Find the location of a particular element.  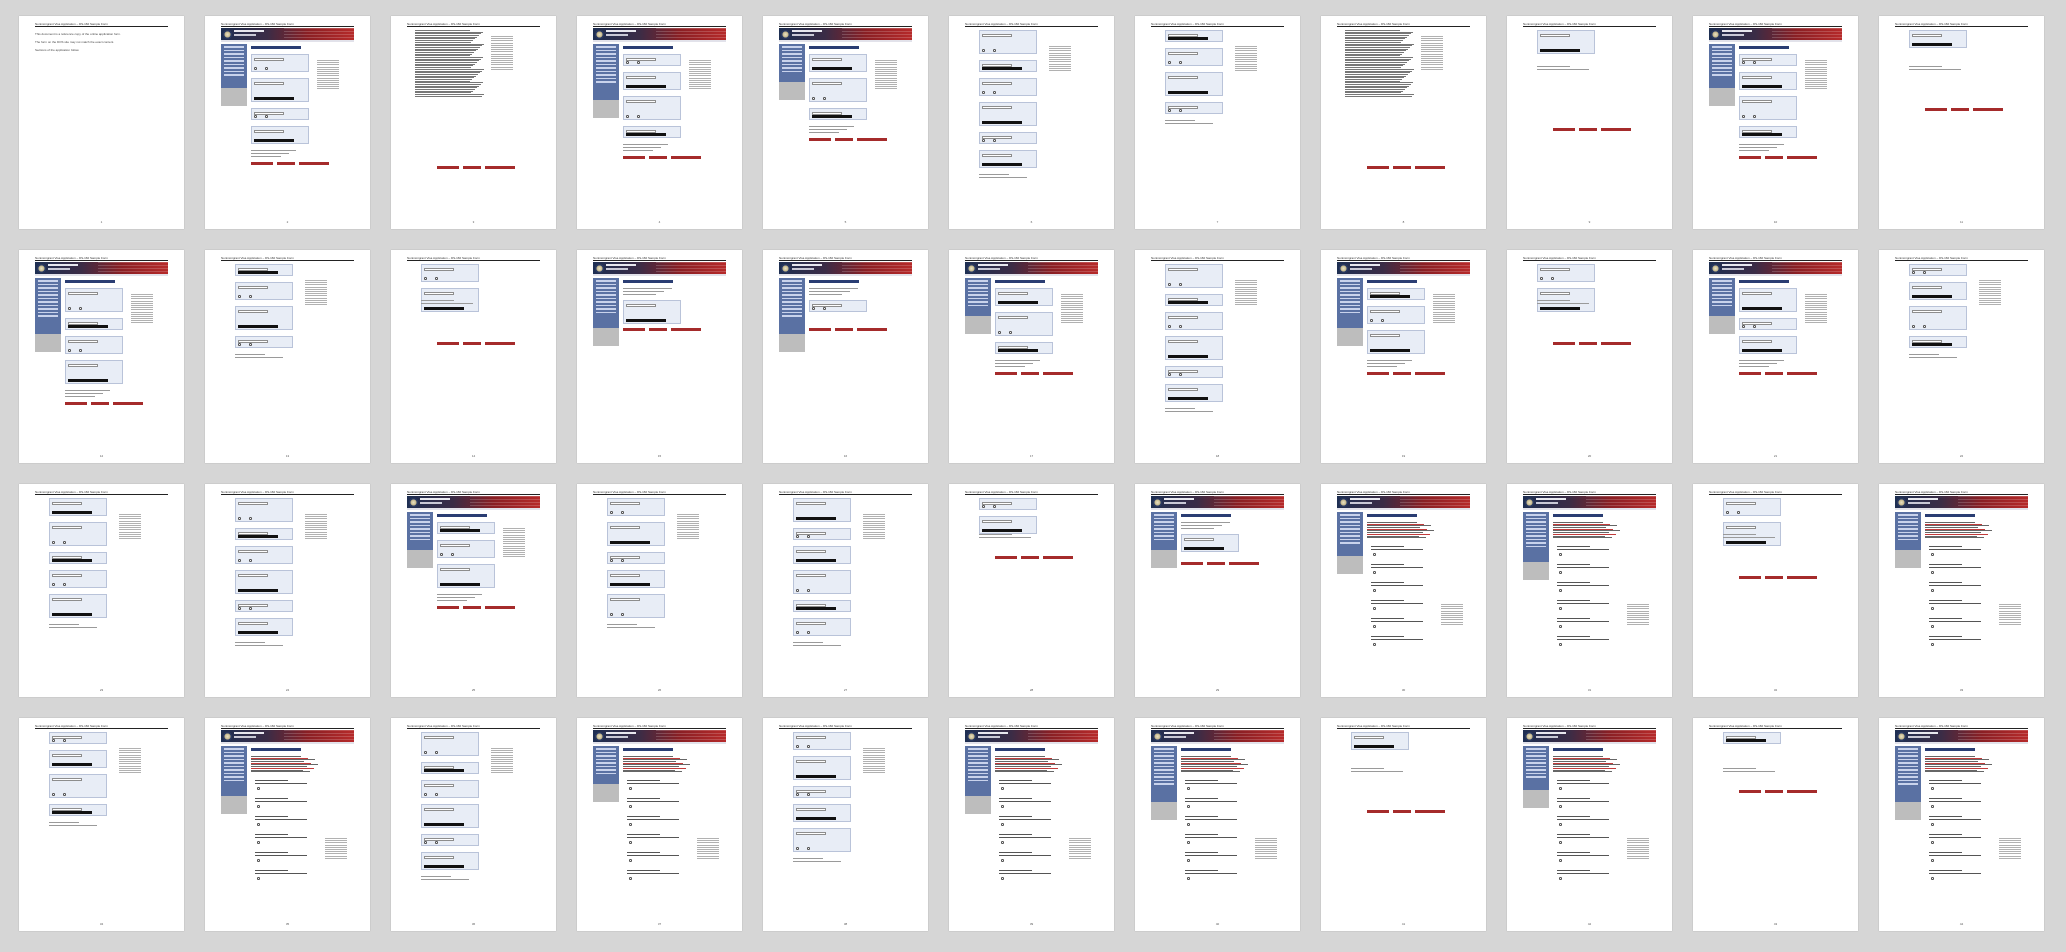

sidebar-secondary is located at coordinates (1350, 337).